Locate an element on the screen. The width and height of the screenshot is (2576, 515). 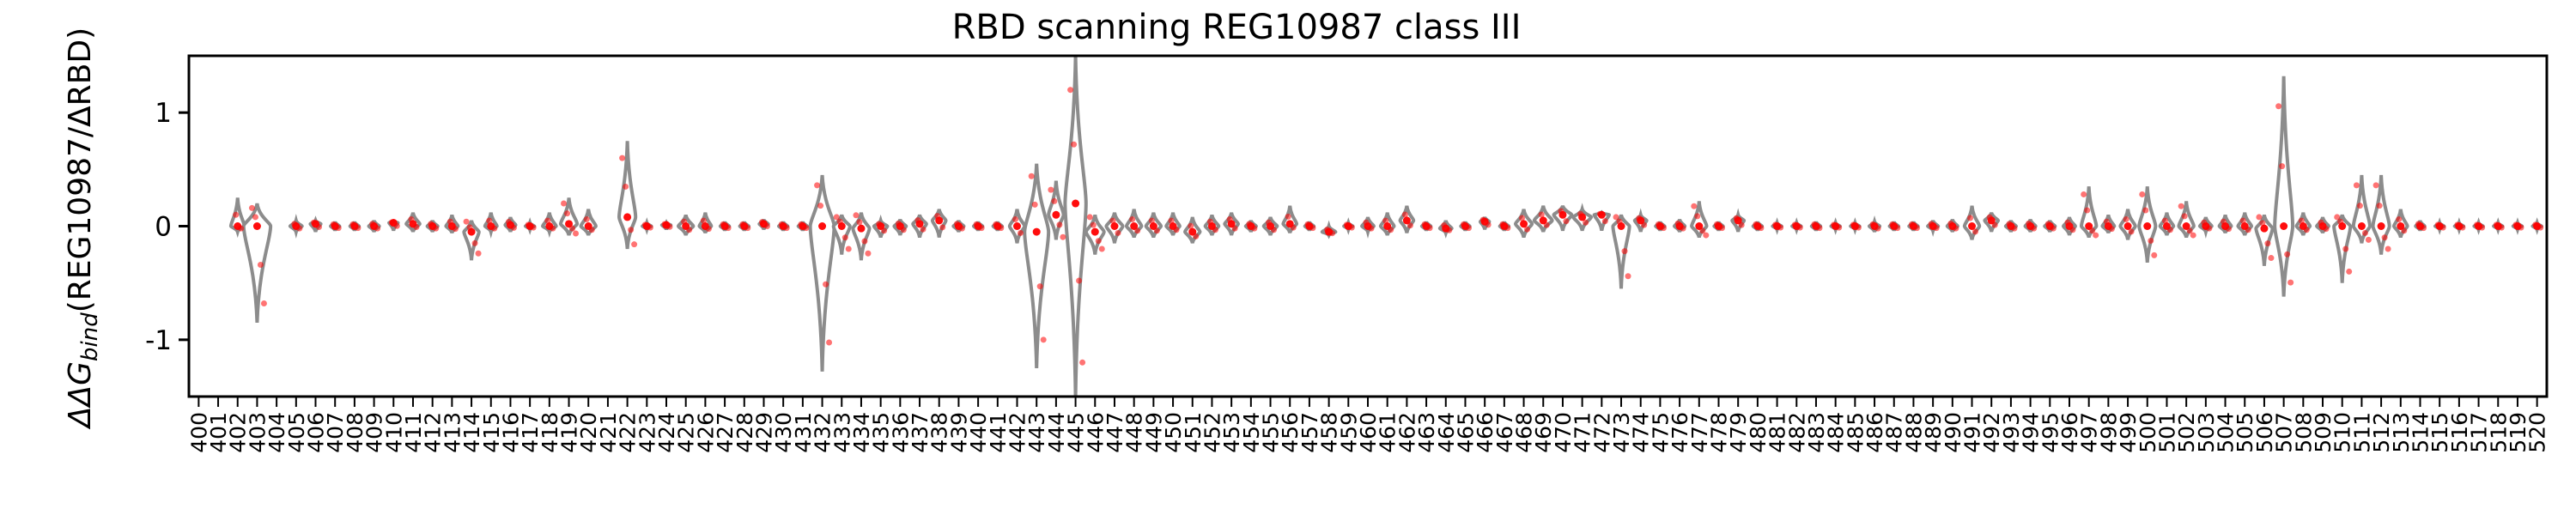
y-axis: -1 0 1 is located at coordinates (167, 227).